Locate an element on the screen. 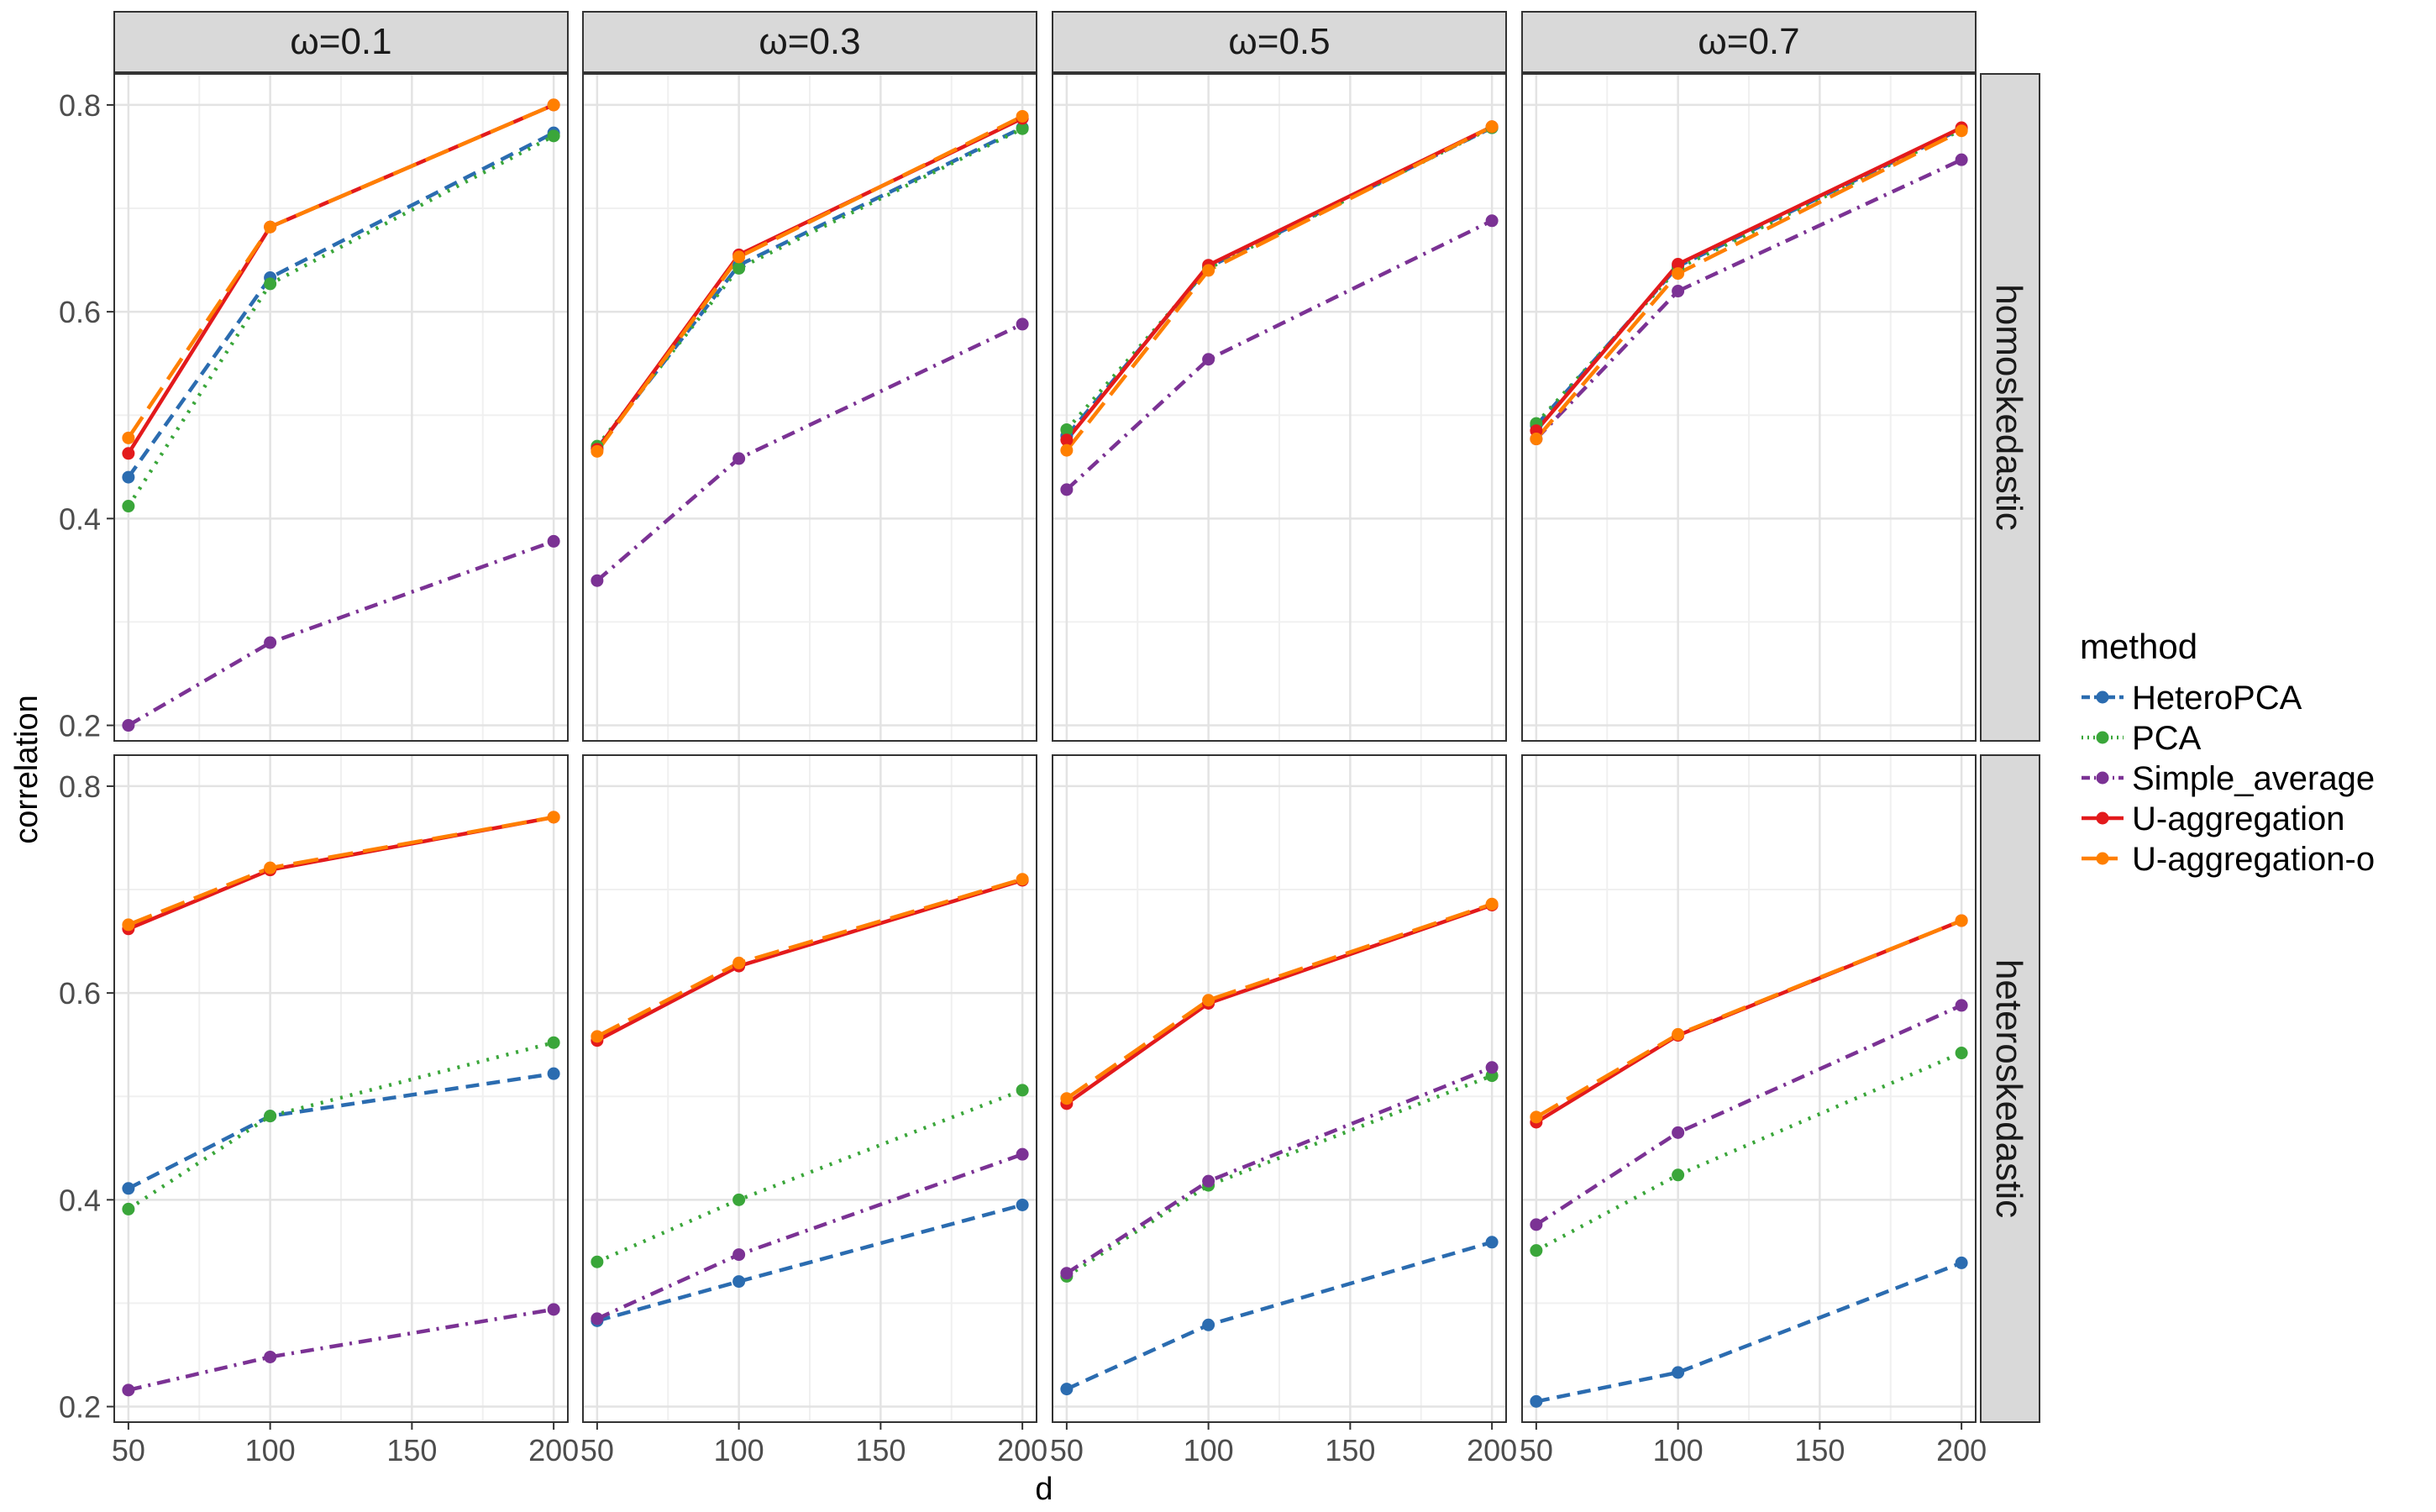  facet-strip-label: homoskedastic is located at coordinates (2008, 407).